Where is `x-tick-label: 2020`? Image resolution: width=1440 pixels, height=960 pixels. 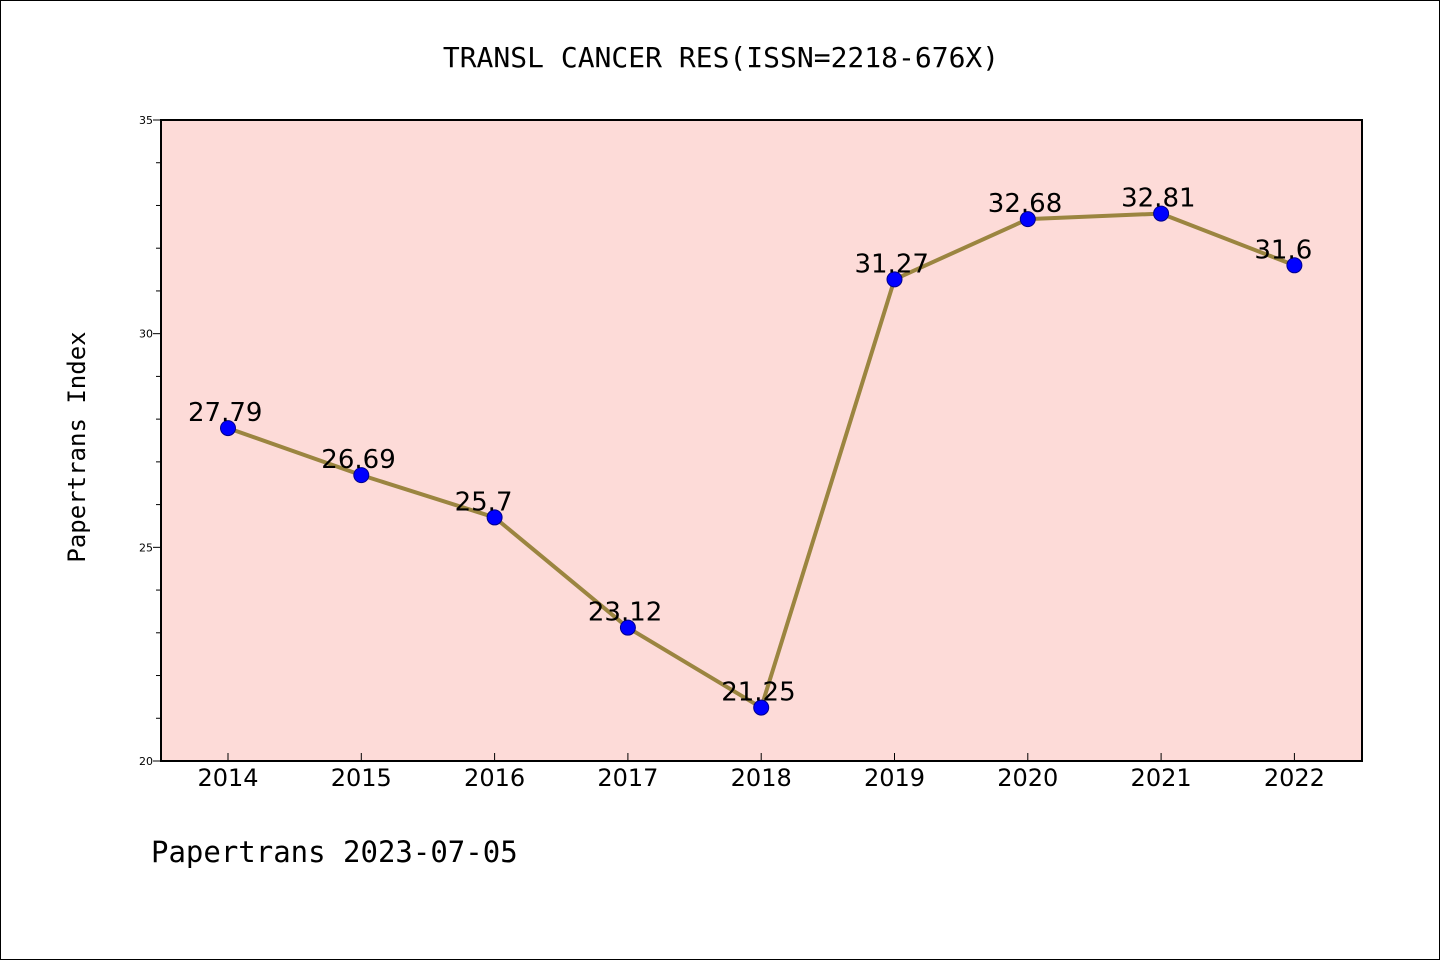 x-tick-label: 2020 is located at coordinates (1027, 778).